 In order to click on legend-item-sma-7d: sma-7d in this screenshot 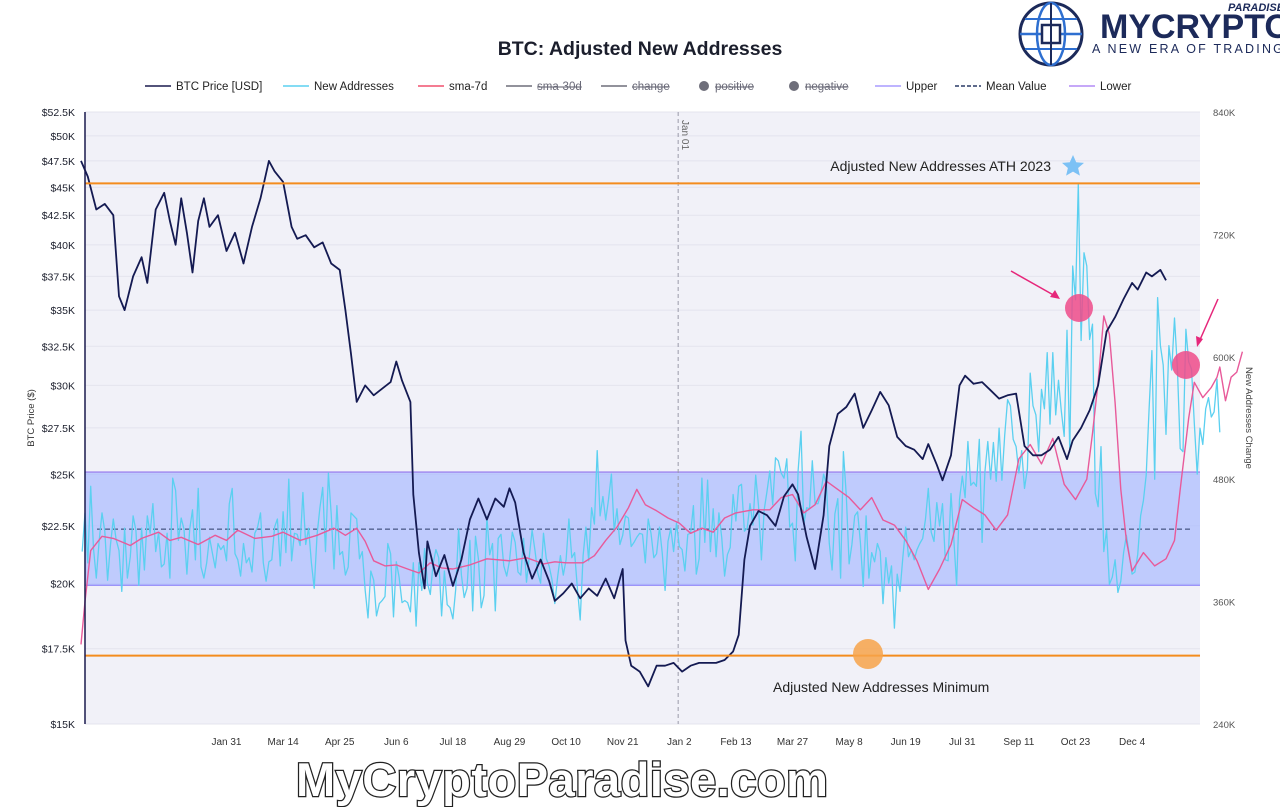, I will do `click(452, 87)`.